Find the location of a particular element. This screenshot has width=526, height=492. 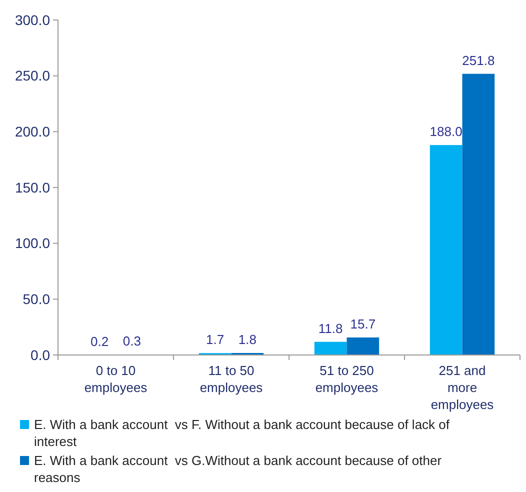

y-tick-label: 150.0 is located at coordinates (32, 187).